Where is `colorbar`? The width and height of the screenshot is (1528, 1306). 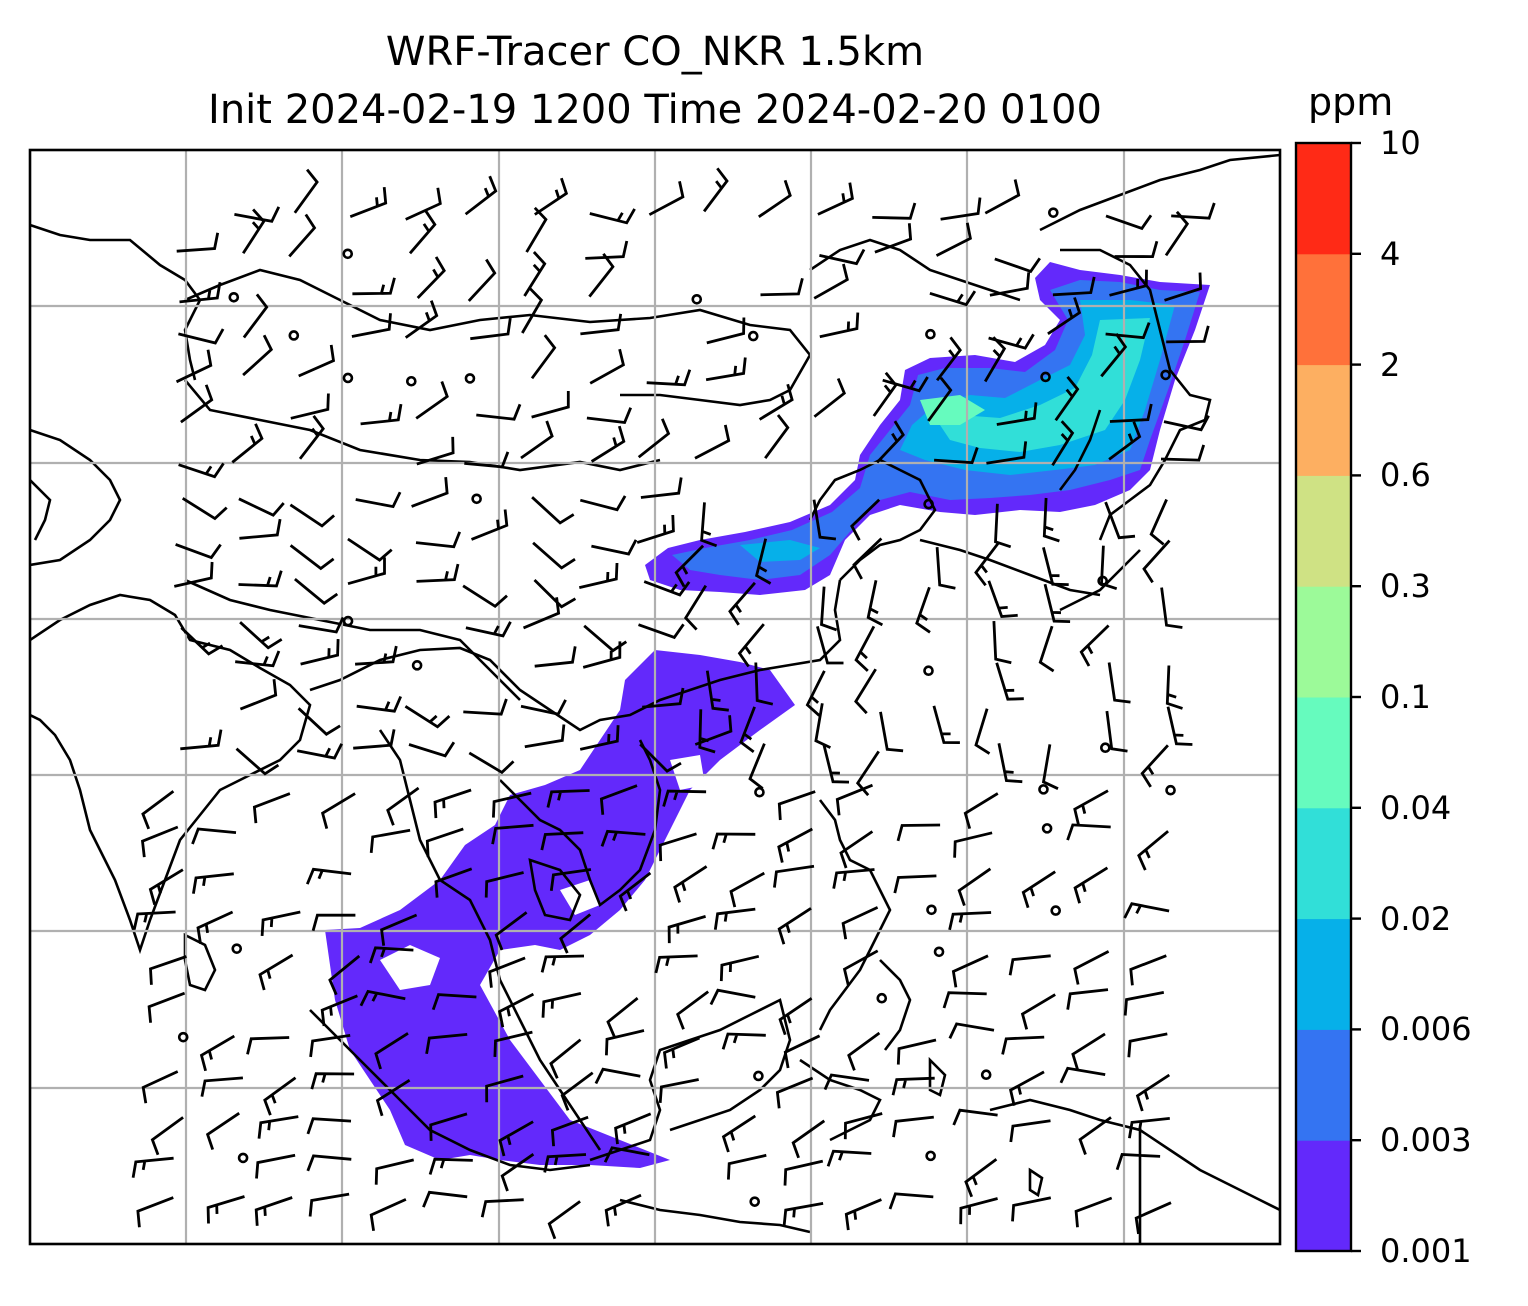 colorbar is located at coordinates (1327, 697).